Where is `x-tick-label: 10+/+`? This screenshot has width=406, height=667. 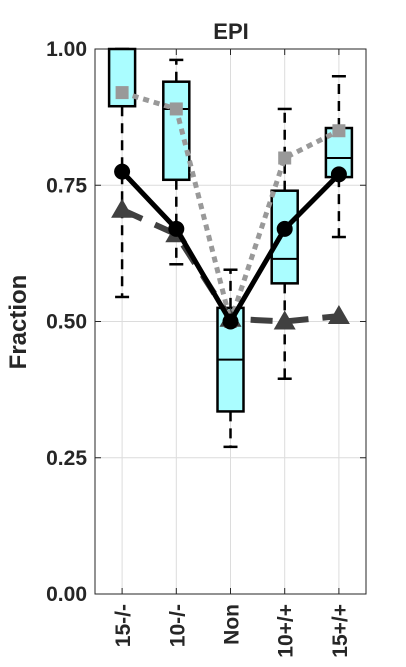 x-tick-label: 10+/+ is located at coordinates (286, 631).